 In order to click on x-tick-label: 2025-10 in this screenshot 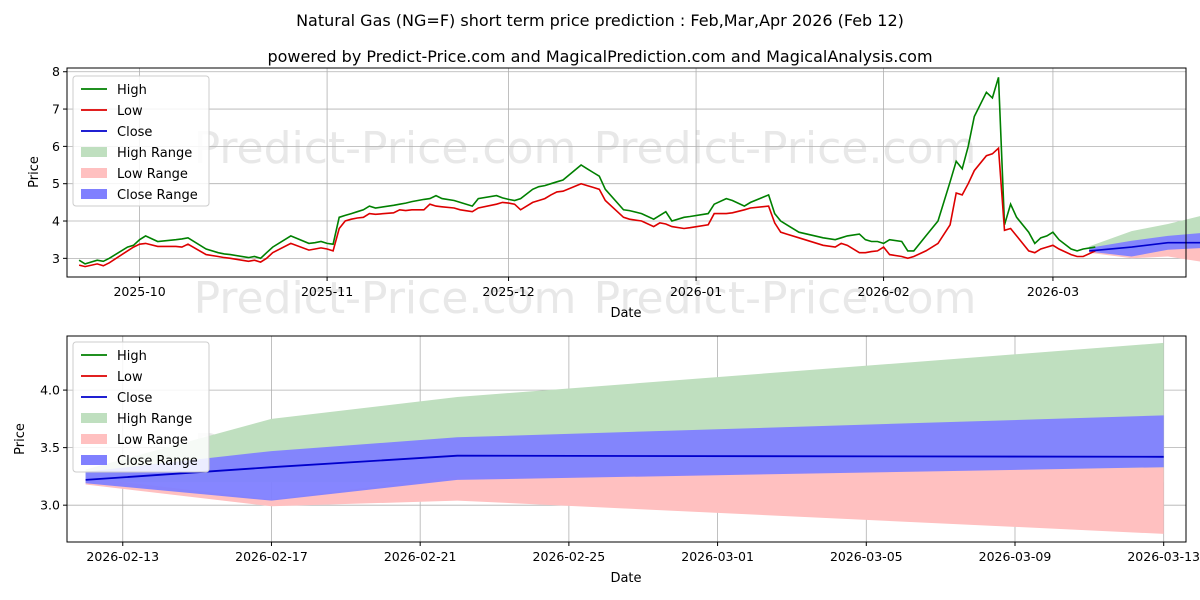, I will do `click(139, 291)`.